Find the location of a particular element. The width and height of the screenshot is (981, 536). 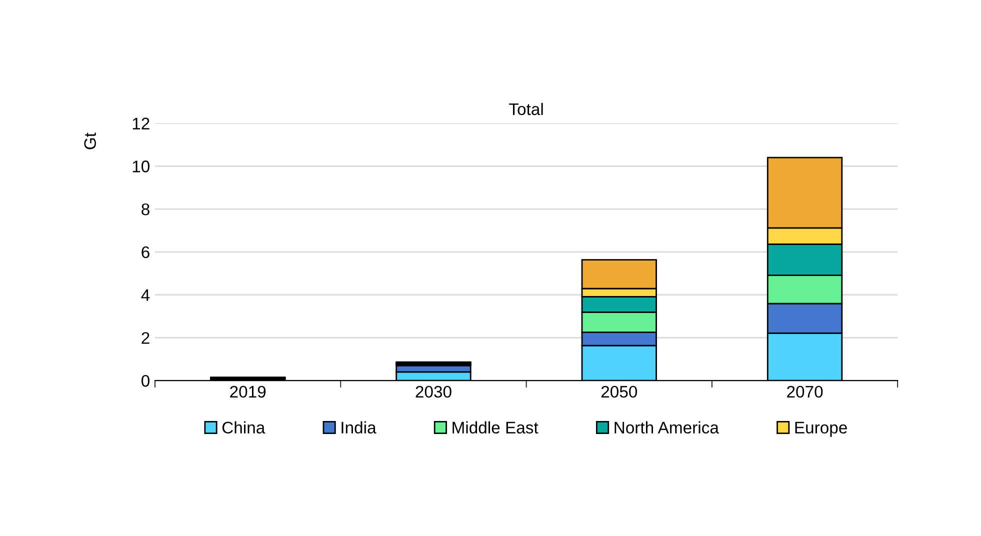

legend-label: Middle East is located at coordinates (495, 427).